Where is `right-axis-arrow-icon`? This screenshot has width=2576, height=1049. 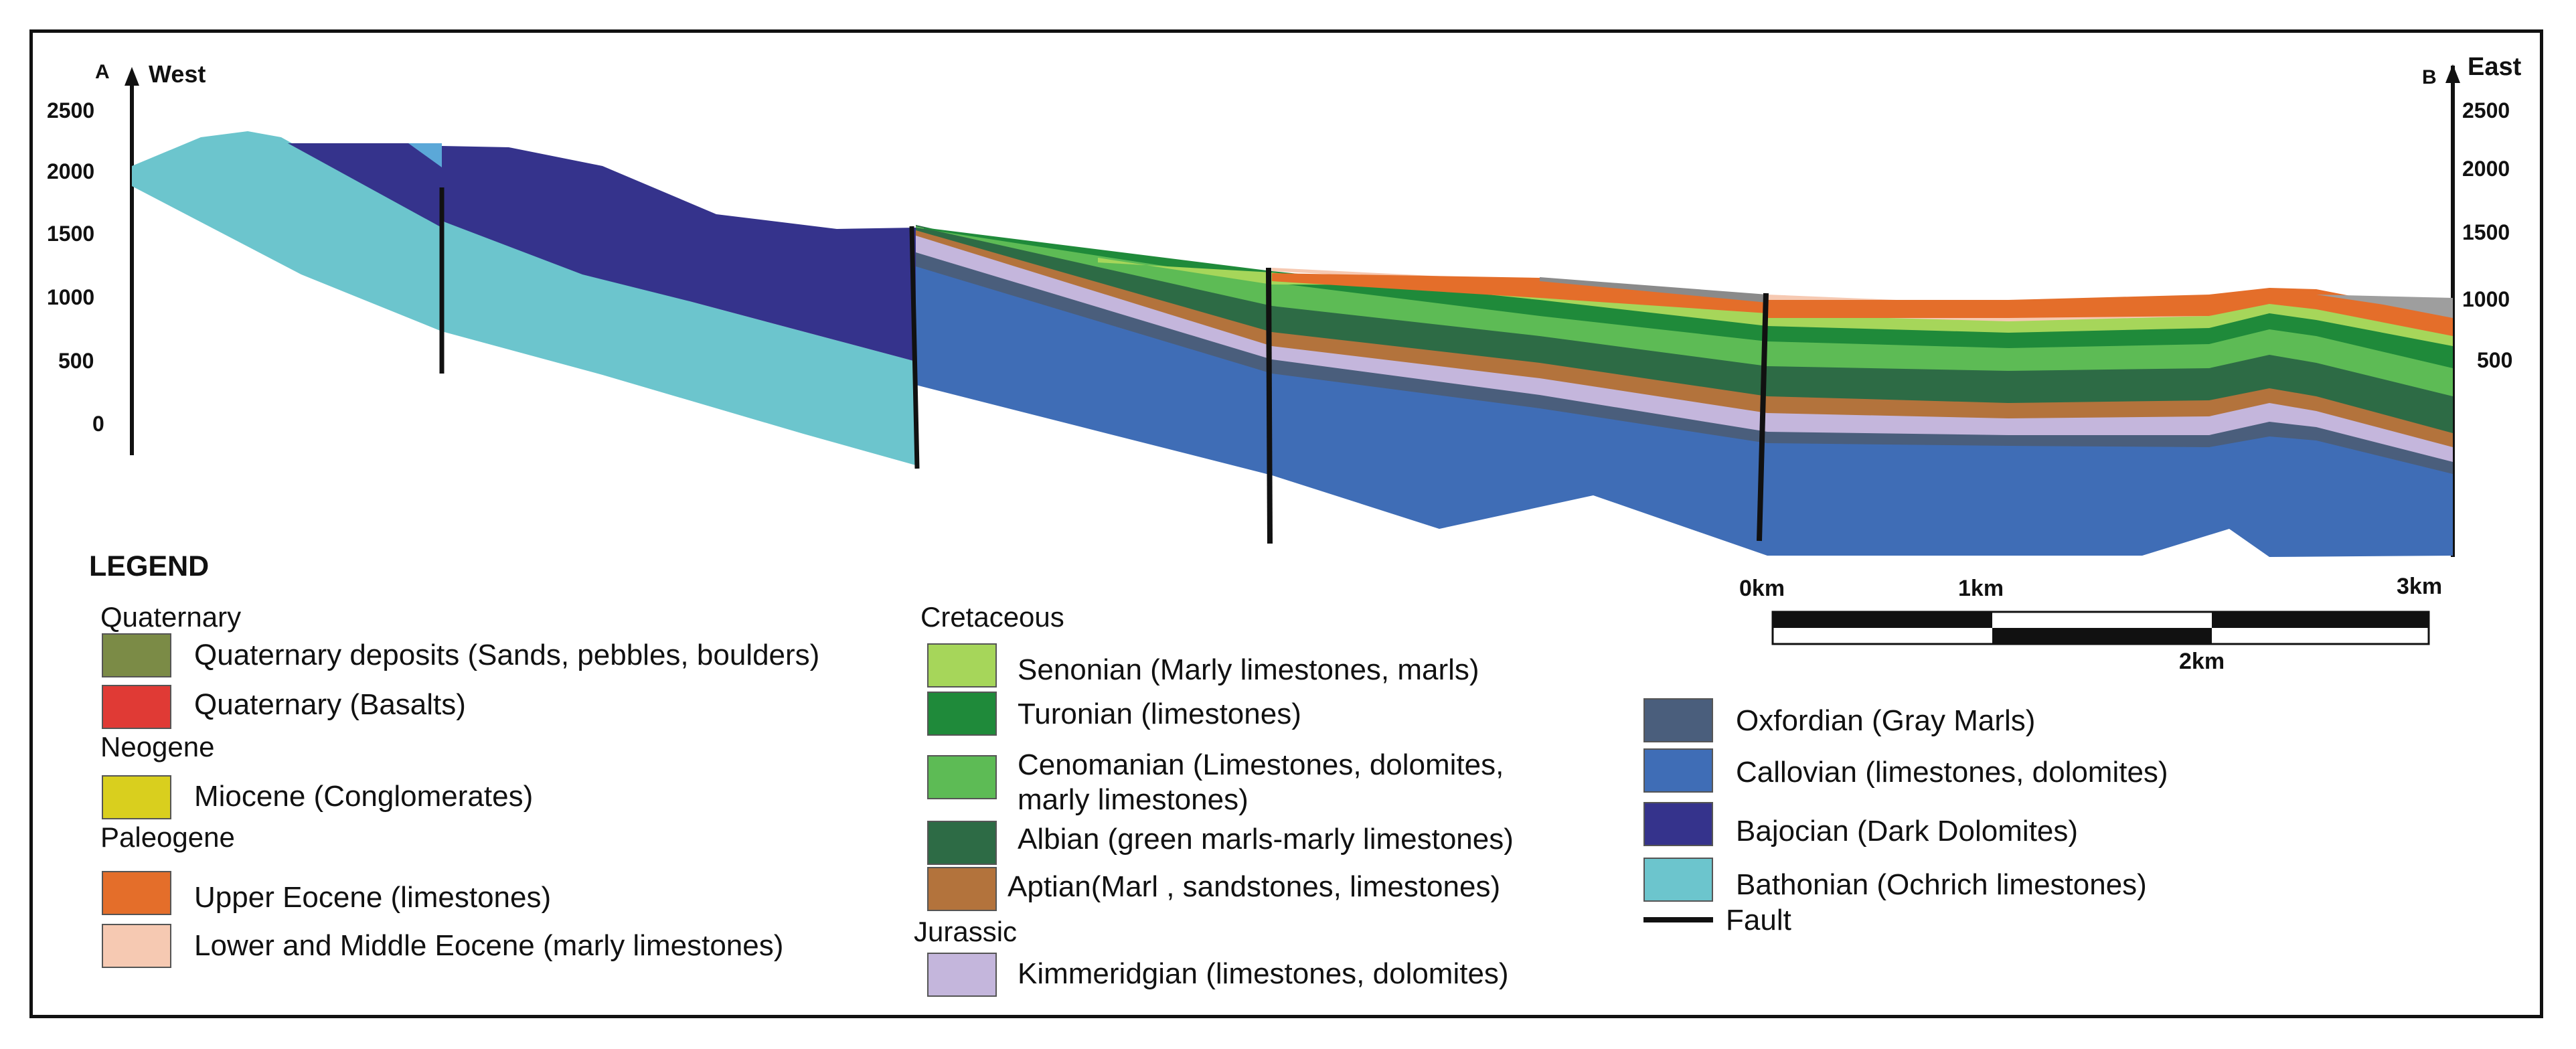 right-axis-arrow-icon is located at coordinates (2453, 73).